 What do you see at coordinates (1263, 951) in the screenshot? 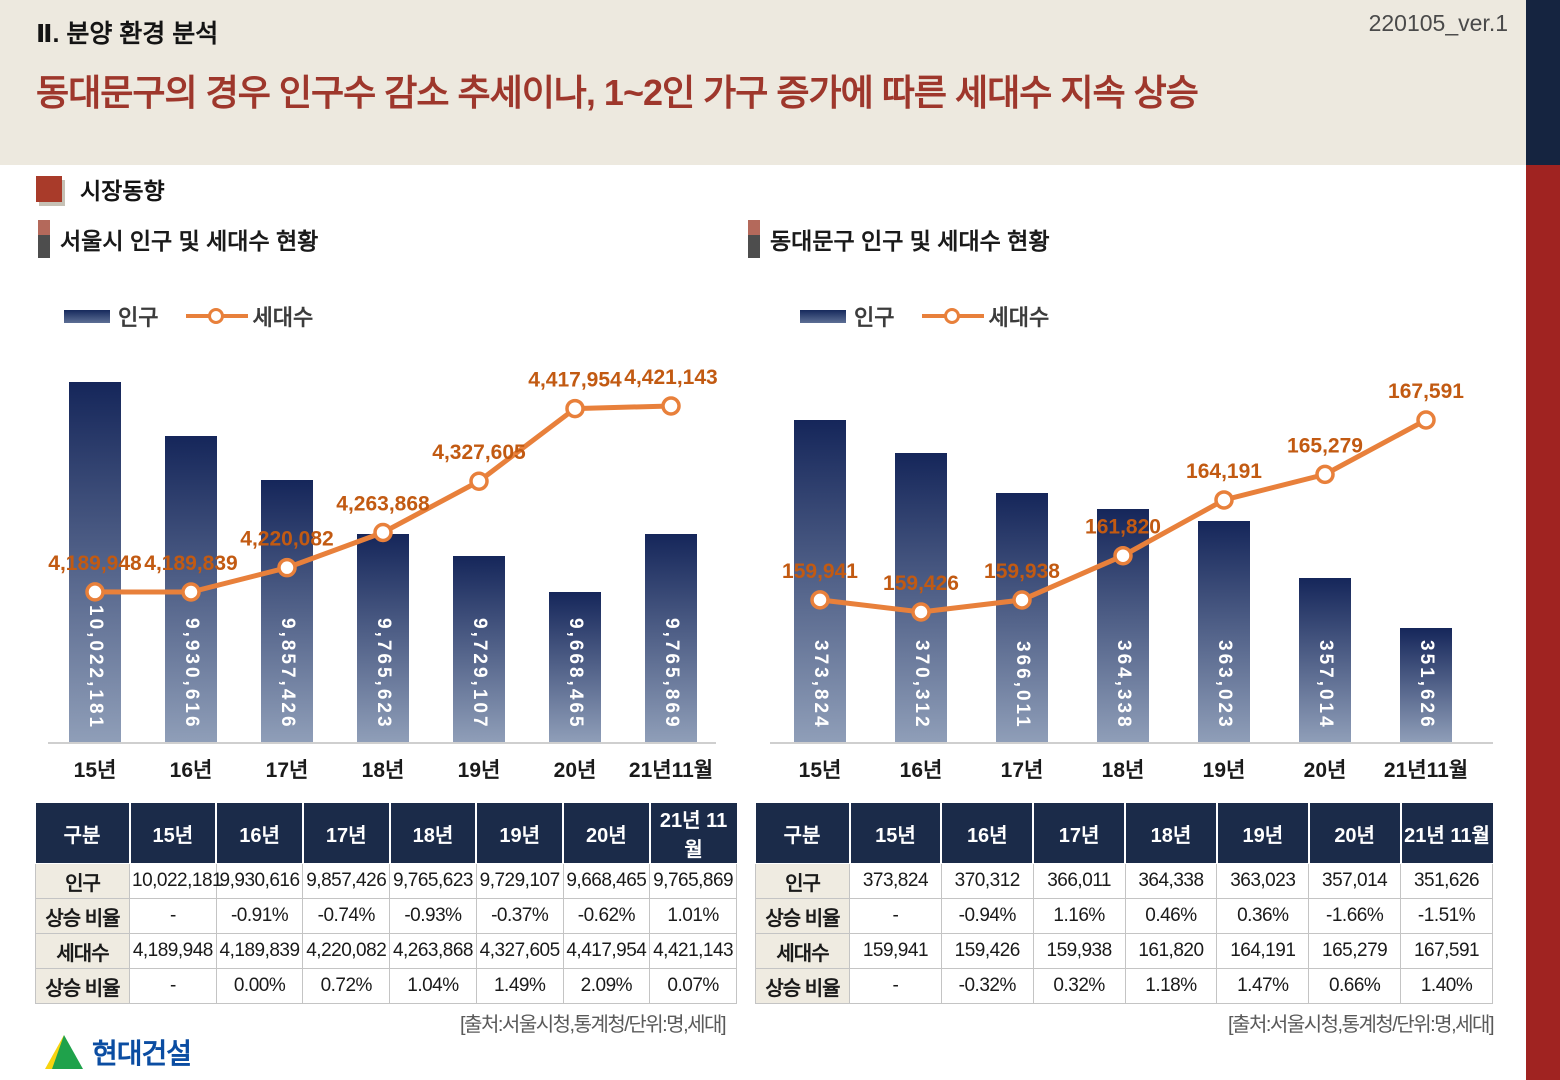
I see `table-value-cell: 164,191` at bounding box center [1263, 951].